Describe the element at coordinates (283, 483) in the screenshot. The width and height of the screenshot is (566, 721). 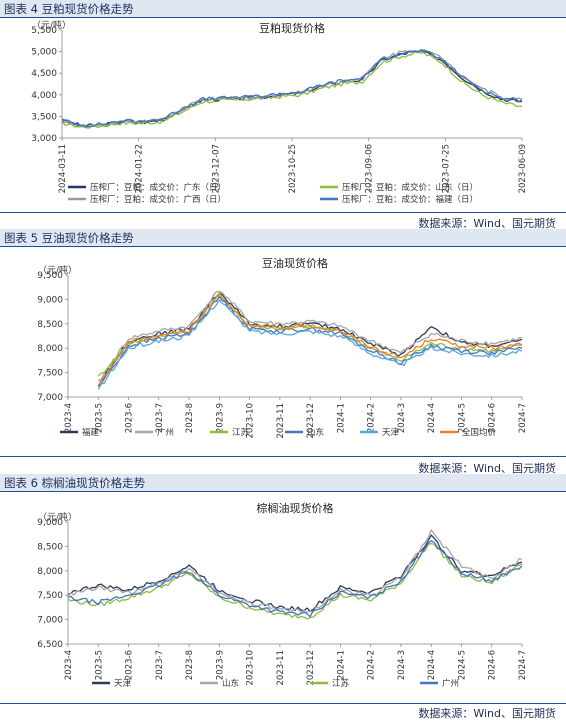
I see `figure-header: 图表 6 棕榈油现货价格走势` at that location.